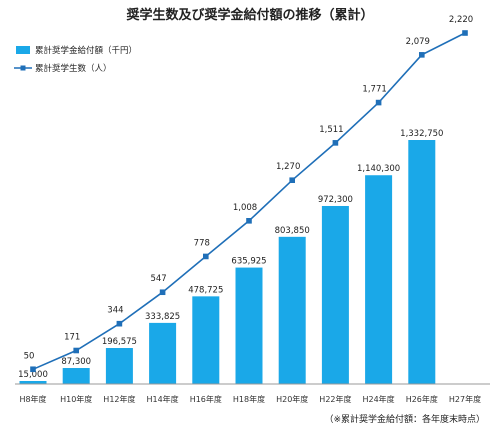  Describe the element at coordinates (205, 290) in the screenshot. I see `bar-data-label: 478,725` at that location.